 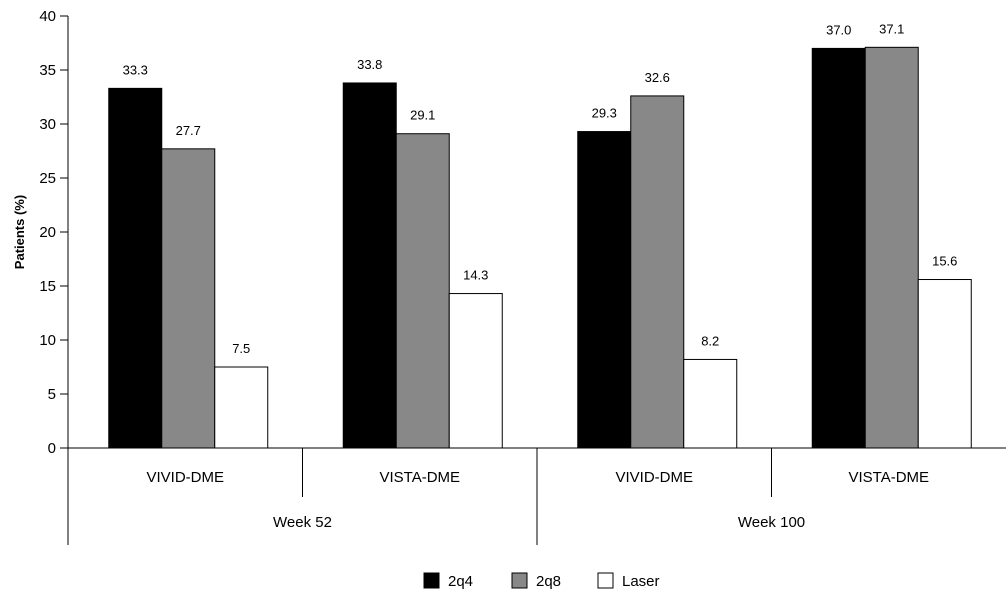 I want to click on legend-swatch-2q8, so click(x=519, y=580).